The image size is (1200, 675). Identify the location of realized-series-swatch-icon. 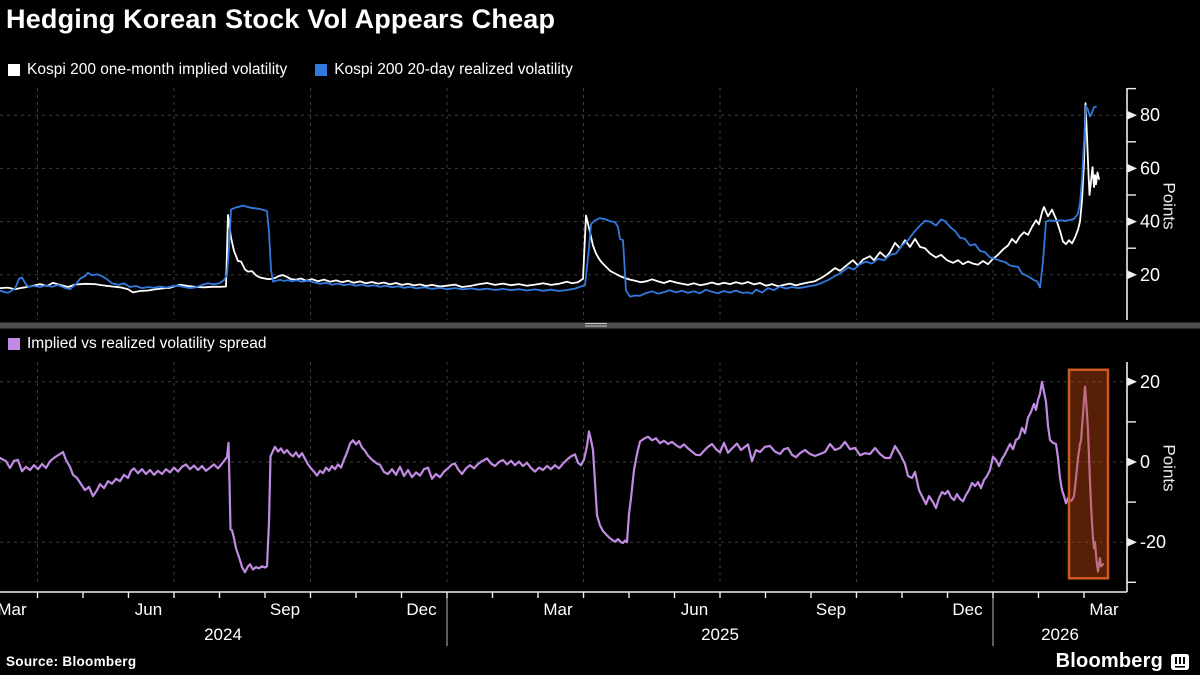
(321, 70).